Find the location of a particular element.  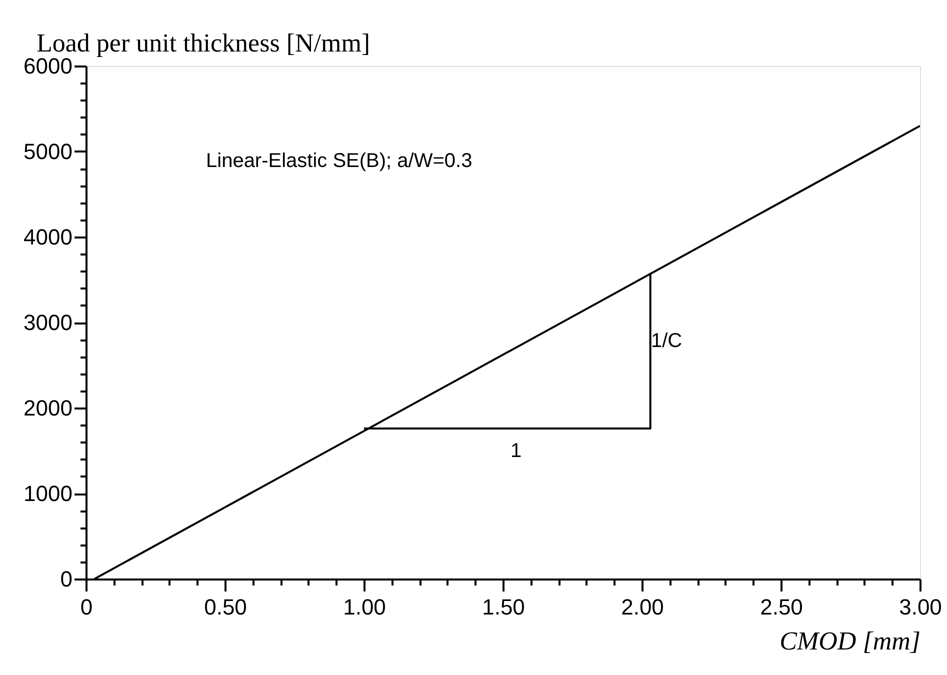

y-tick-label: 5000 is located at coordinates (48, 151).